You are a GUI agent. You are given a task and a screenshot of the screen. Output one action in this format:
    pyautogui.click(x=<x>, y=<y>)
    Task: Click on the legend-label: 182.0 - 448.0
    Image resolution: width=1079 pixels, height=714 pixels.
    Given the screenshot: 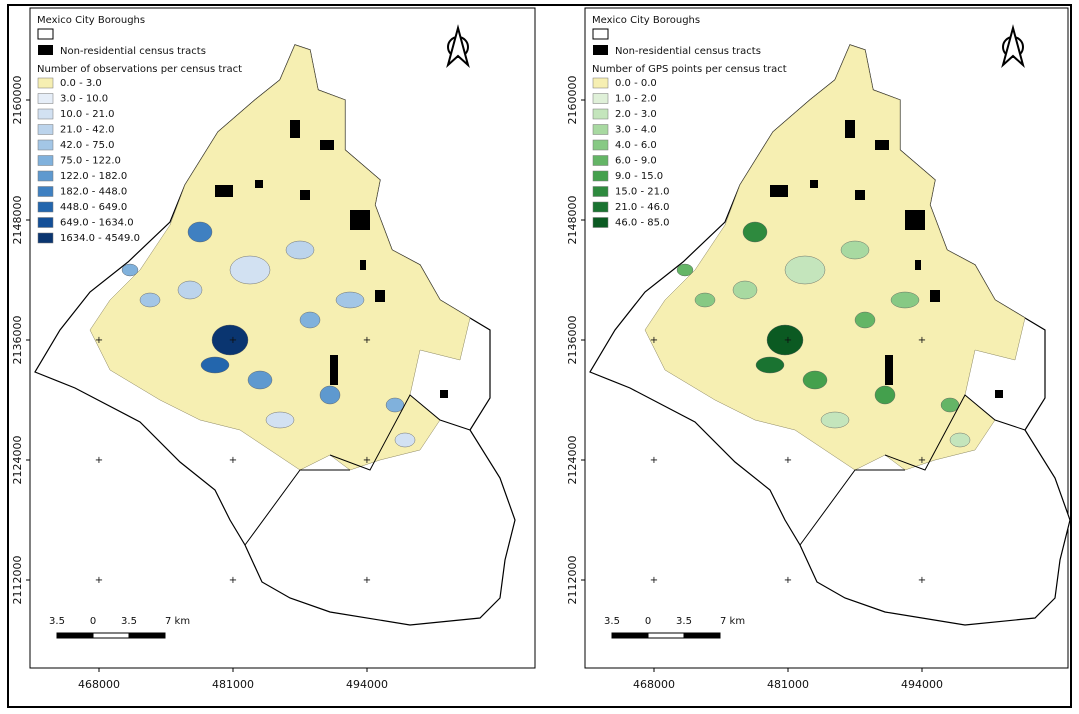 What is the action you would take?
    pyautogui.click(x=93, y=192)
    